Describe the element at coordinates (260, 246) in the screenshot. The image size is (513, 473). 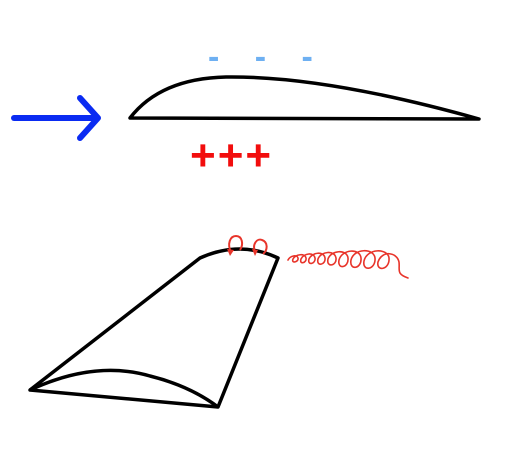
I see `tip-curl-right` at that location.